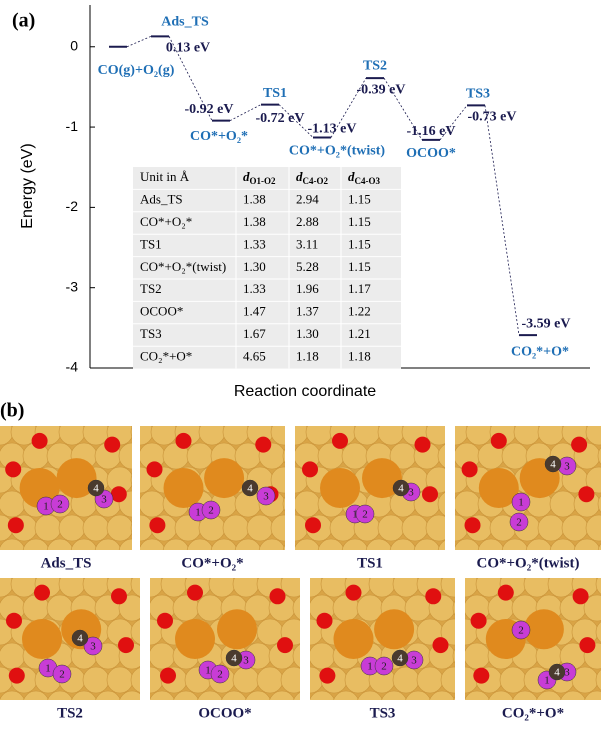  What do you see at coordinates (185, 22) in the screenshot?
I see `state-label: Ads_TS` at bounding box center [185, 22].